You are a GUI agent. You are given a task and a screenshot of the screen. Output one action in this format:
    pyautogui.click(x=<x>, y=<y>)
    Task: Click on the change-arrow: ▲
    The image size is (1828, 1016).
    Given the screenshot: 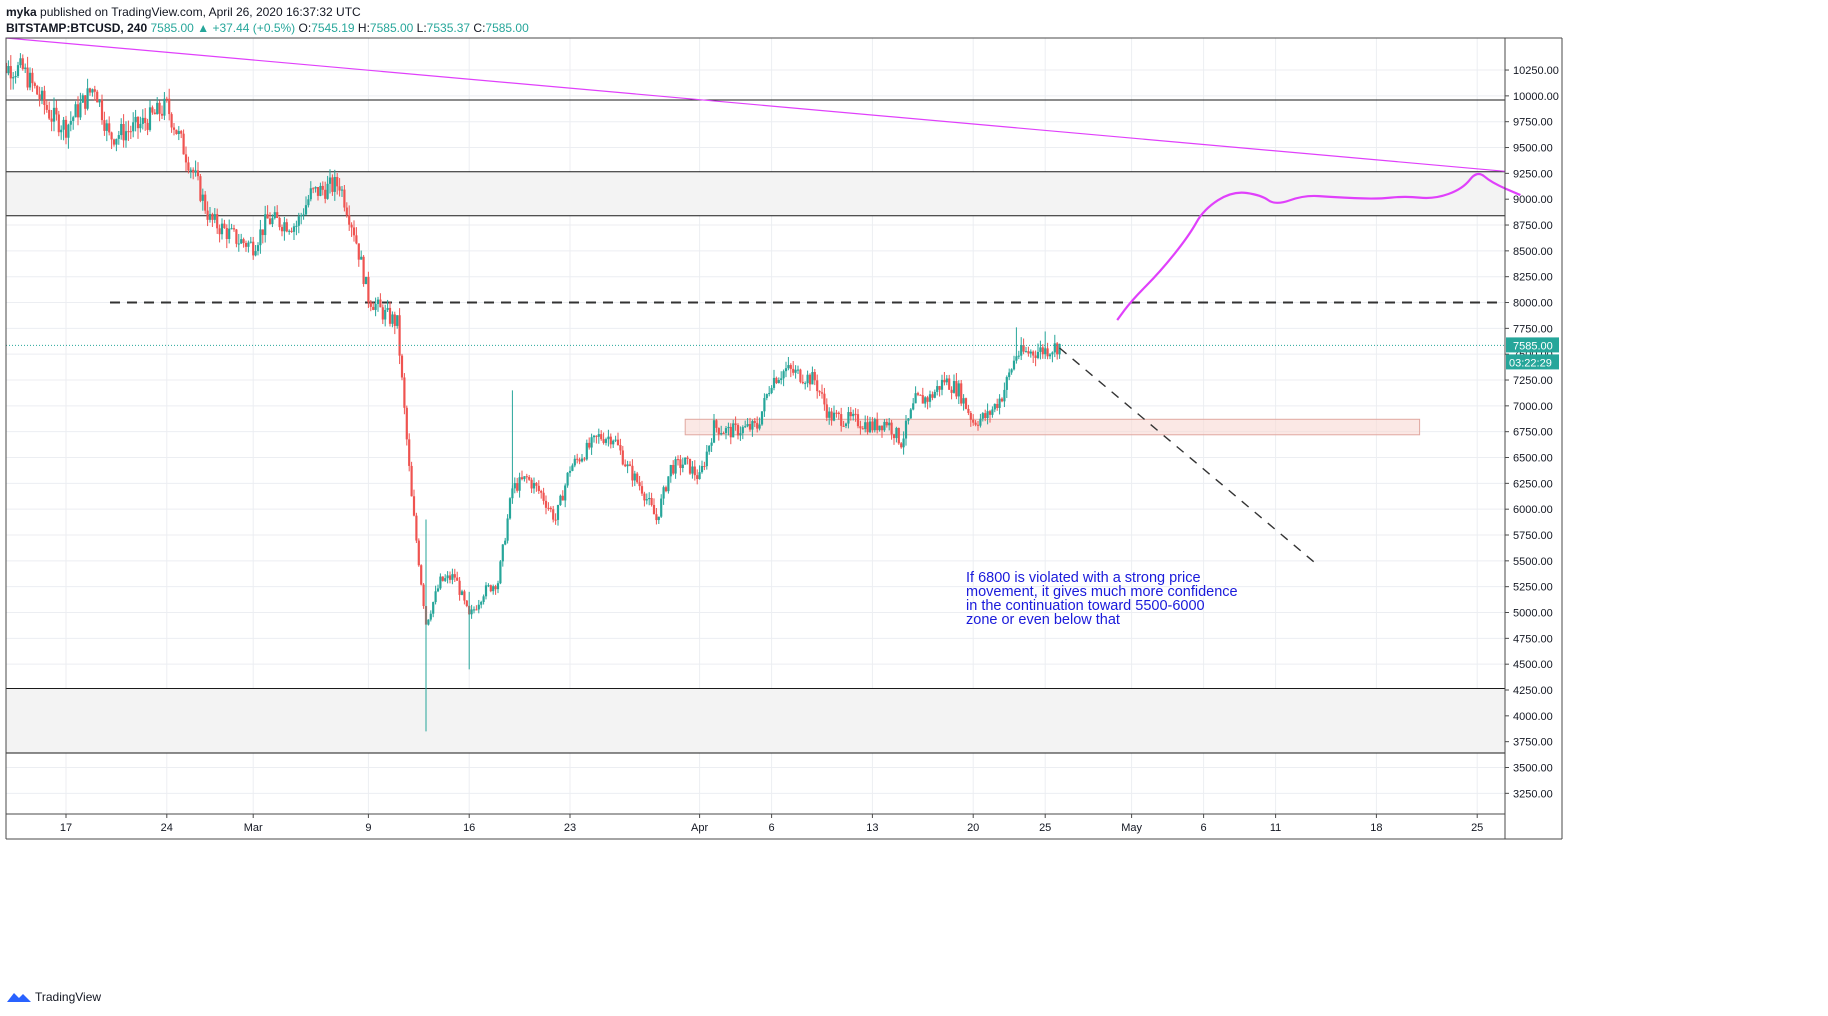 What is the action you would take?
    pyautogui.click(x=203, y=28)
    